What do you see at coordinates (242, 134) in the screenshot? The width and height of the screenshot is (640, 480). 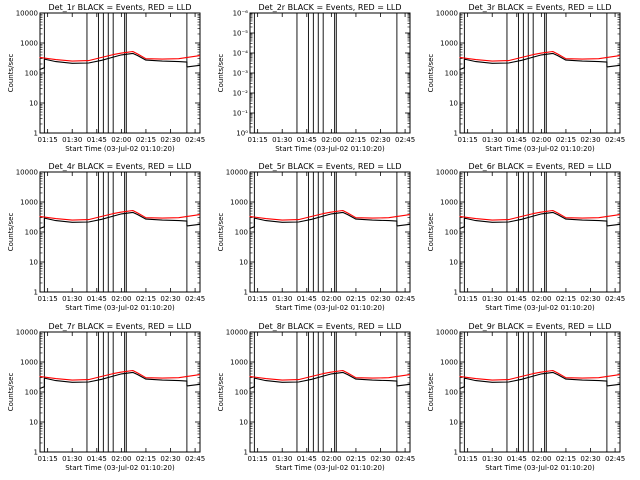 I see `y-tick-label: 10⁰` at bounding box center [242, 134].